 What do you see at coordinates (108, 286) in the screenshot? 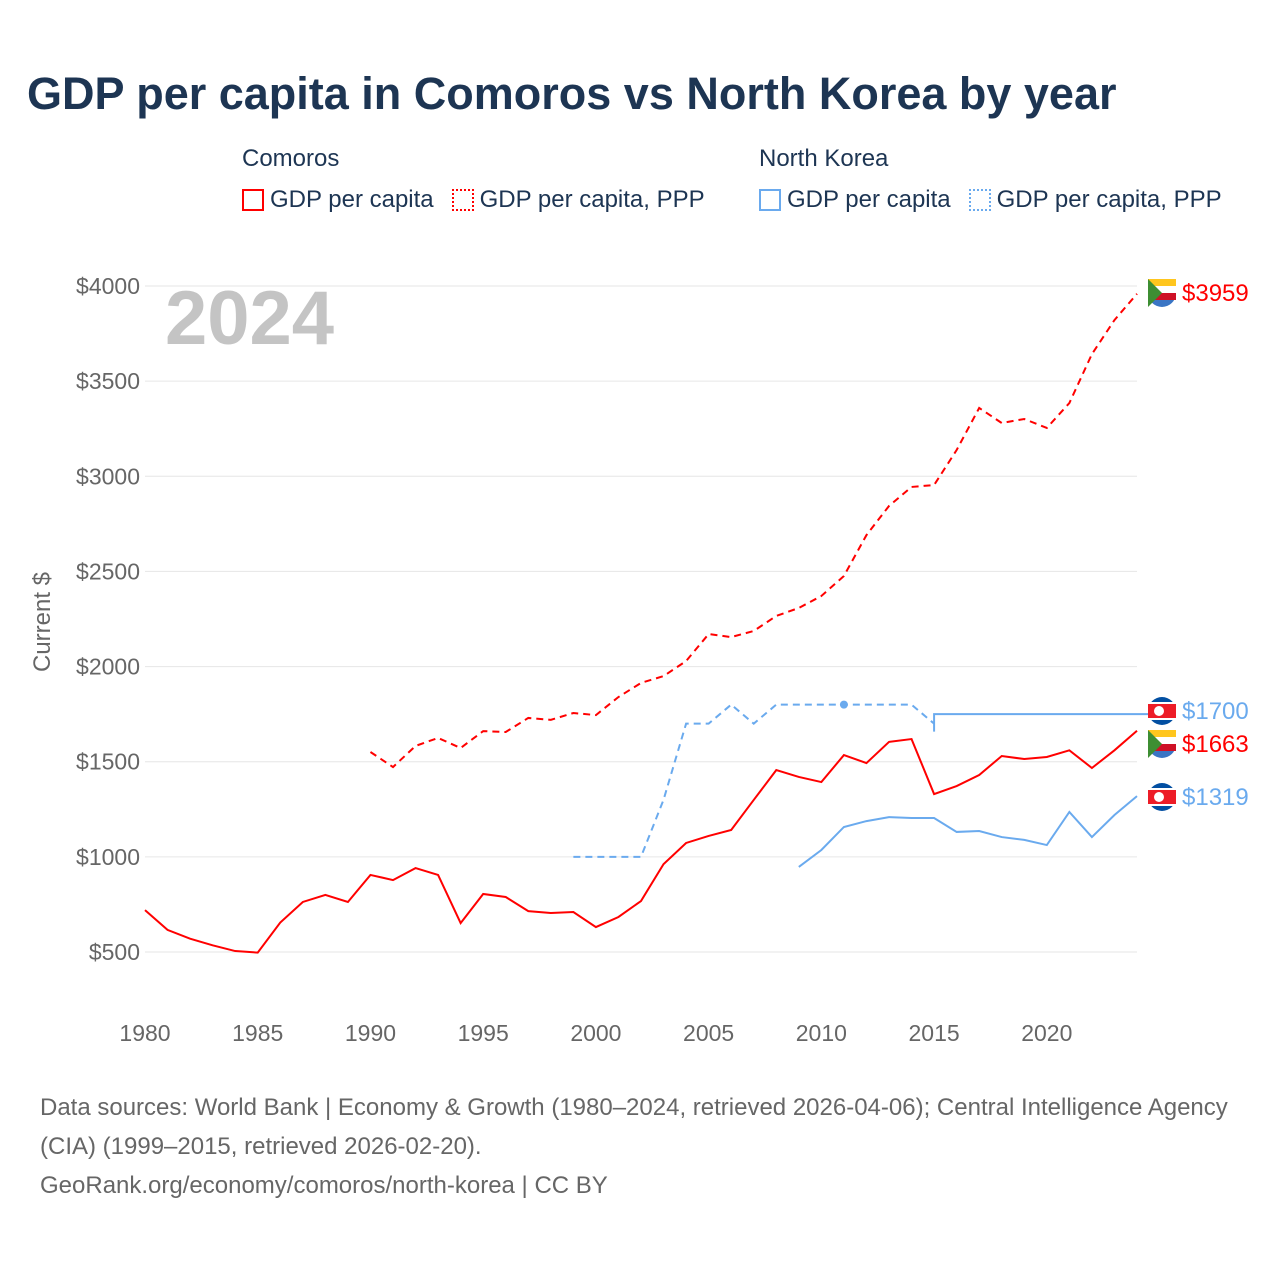
I see `y-tick-label: $4000` at bounding box center [108, 286].